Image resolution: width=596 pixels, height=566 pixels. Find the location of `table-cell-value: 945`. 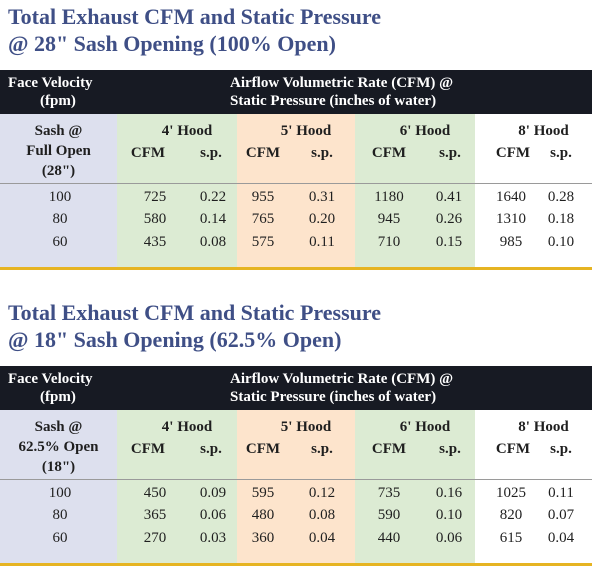

table-cell-value: 945 is located at coordinates (389, 219).